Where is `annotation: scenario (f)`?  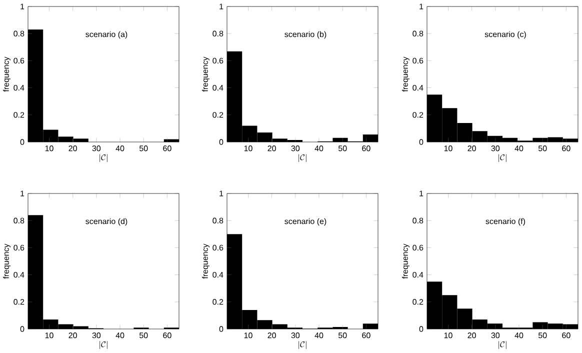
annotation: scenario (f) is located at coordinates (506, 222).